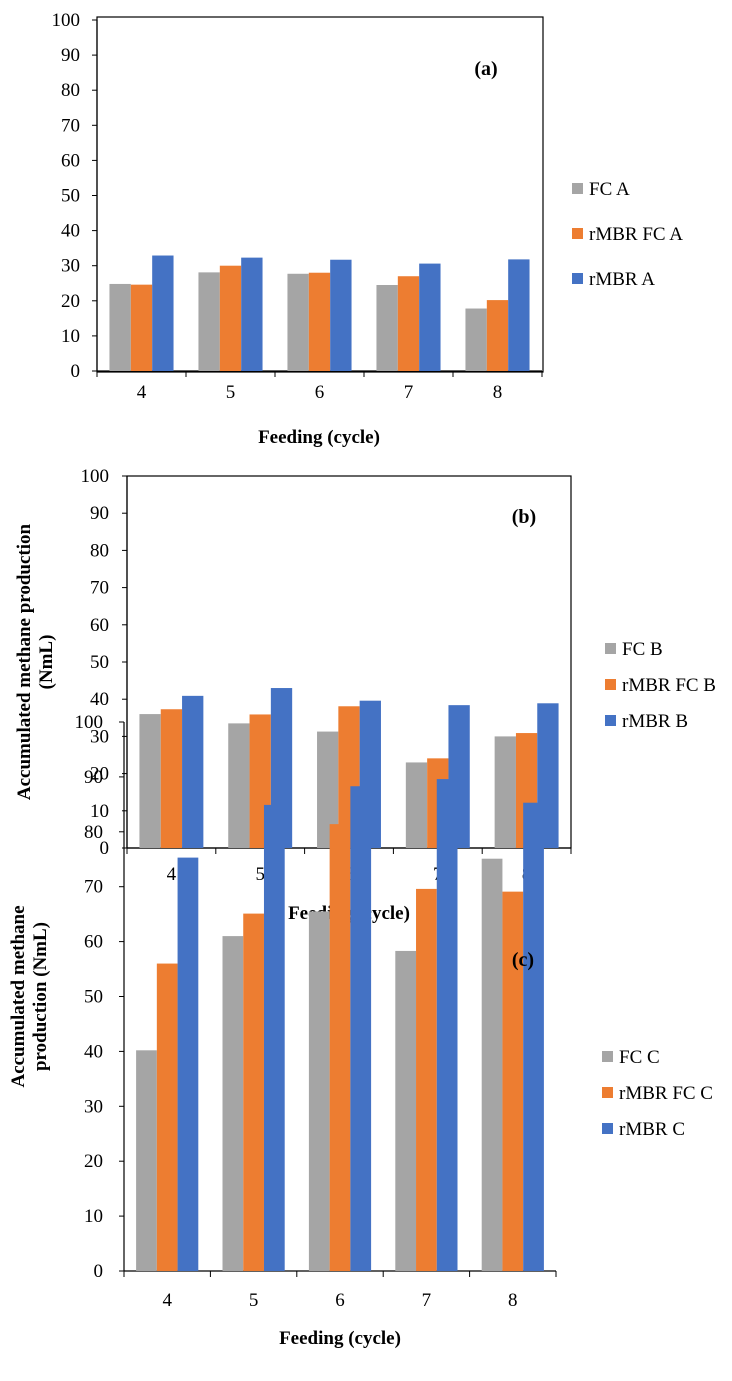  What do you see at coordinates (669, 685) in the screenshot?
I see `legend-label: rMBR FC B` at bounding box center [669, 685].